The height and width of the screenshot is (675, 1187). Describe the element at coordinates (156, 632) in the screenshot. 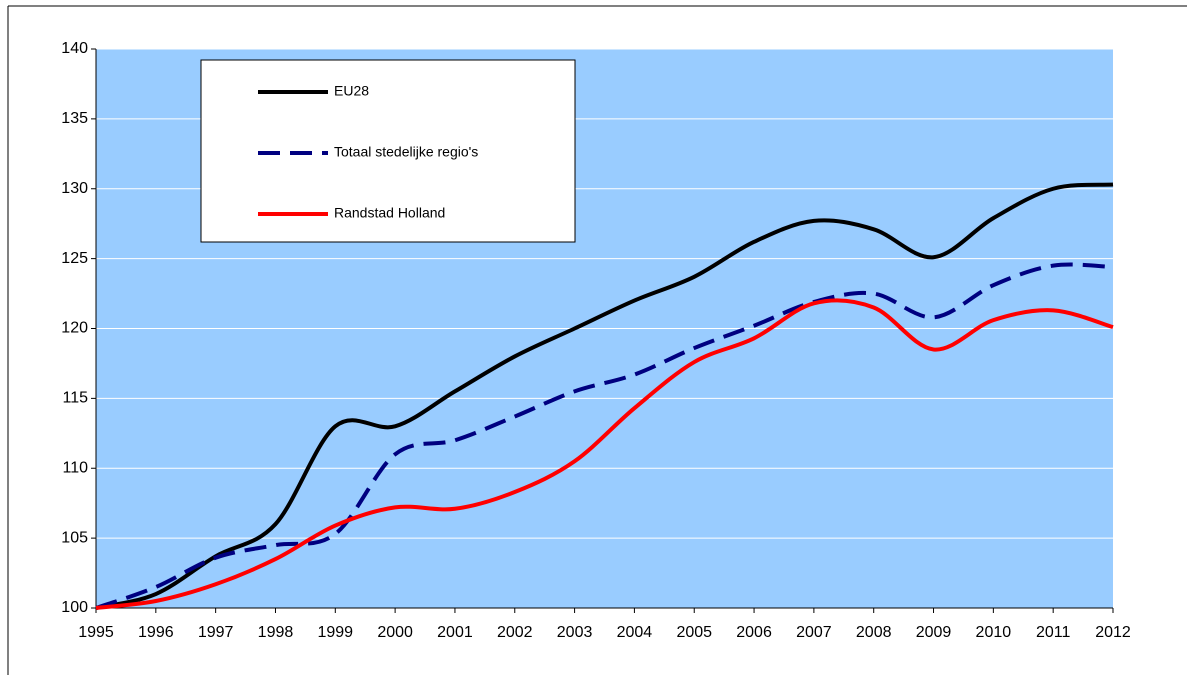

I see `x-tick-label: 1996` at that location.